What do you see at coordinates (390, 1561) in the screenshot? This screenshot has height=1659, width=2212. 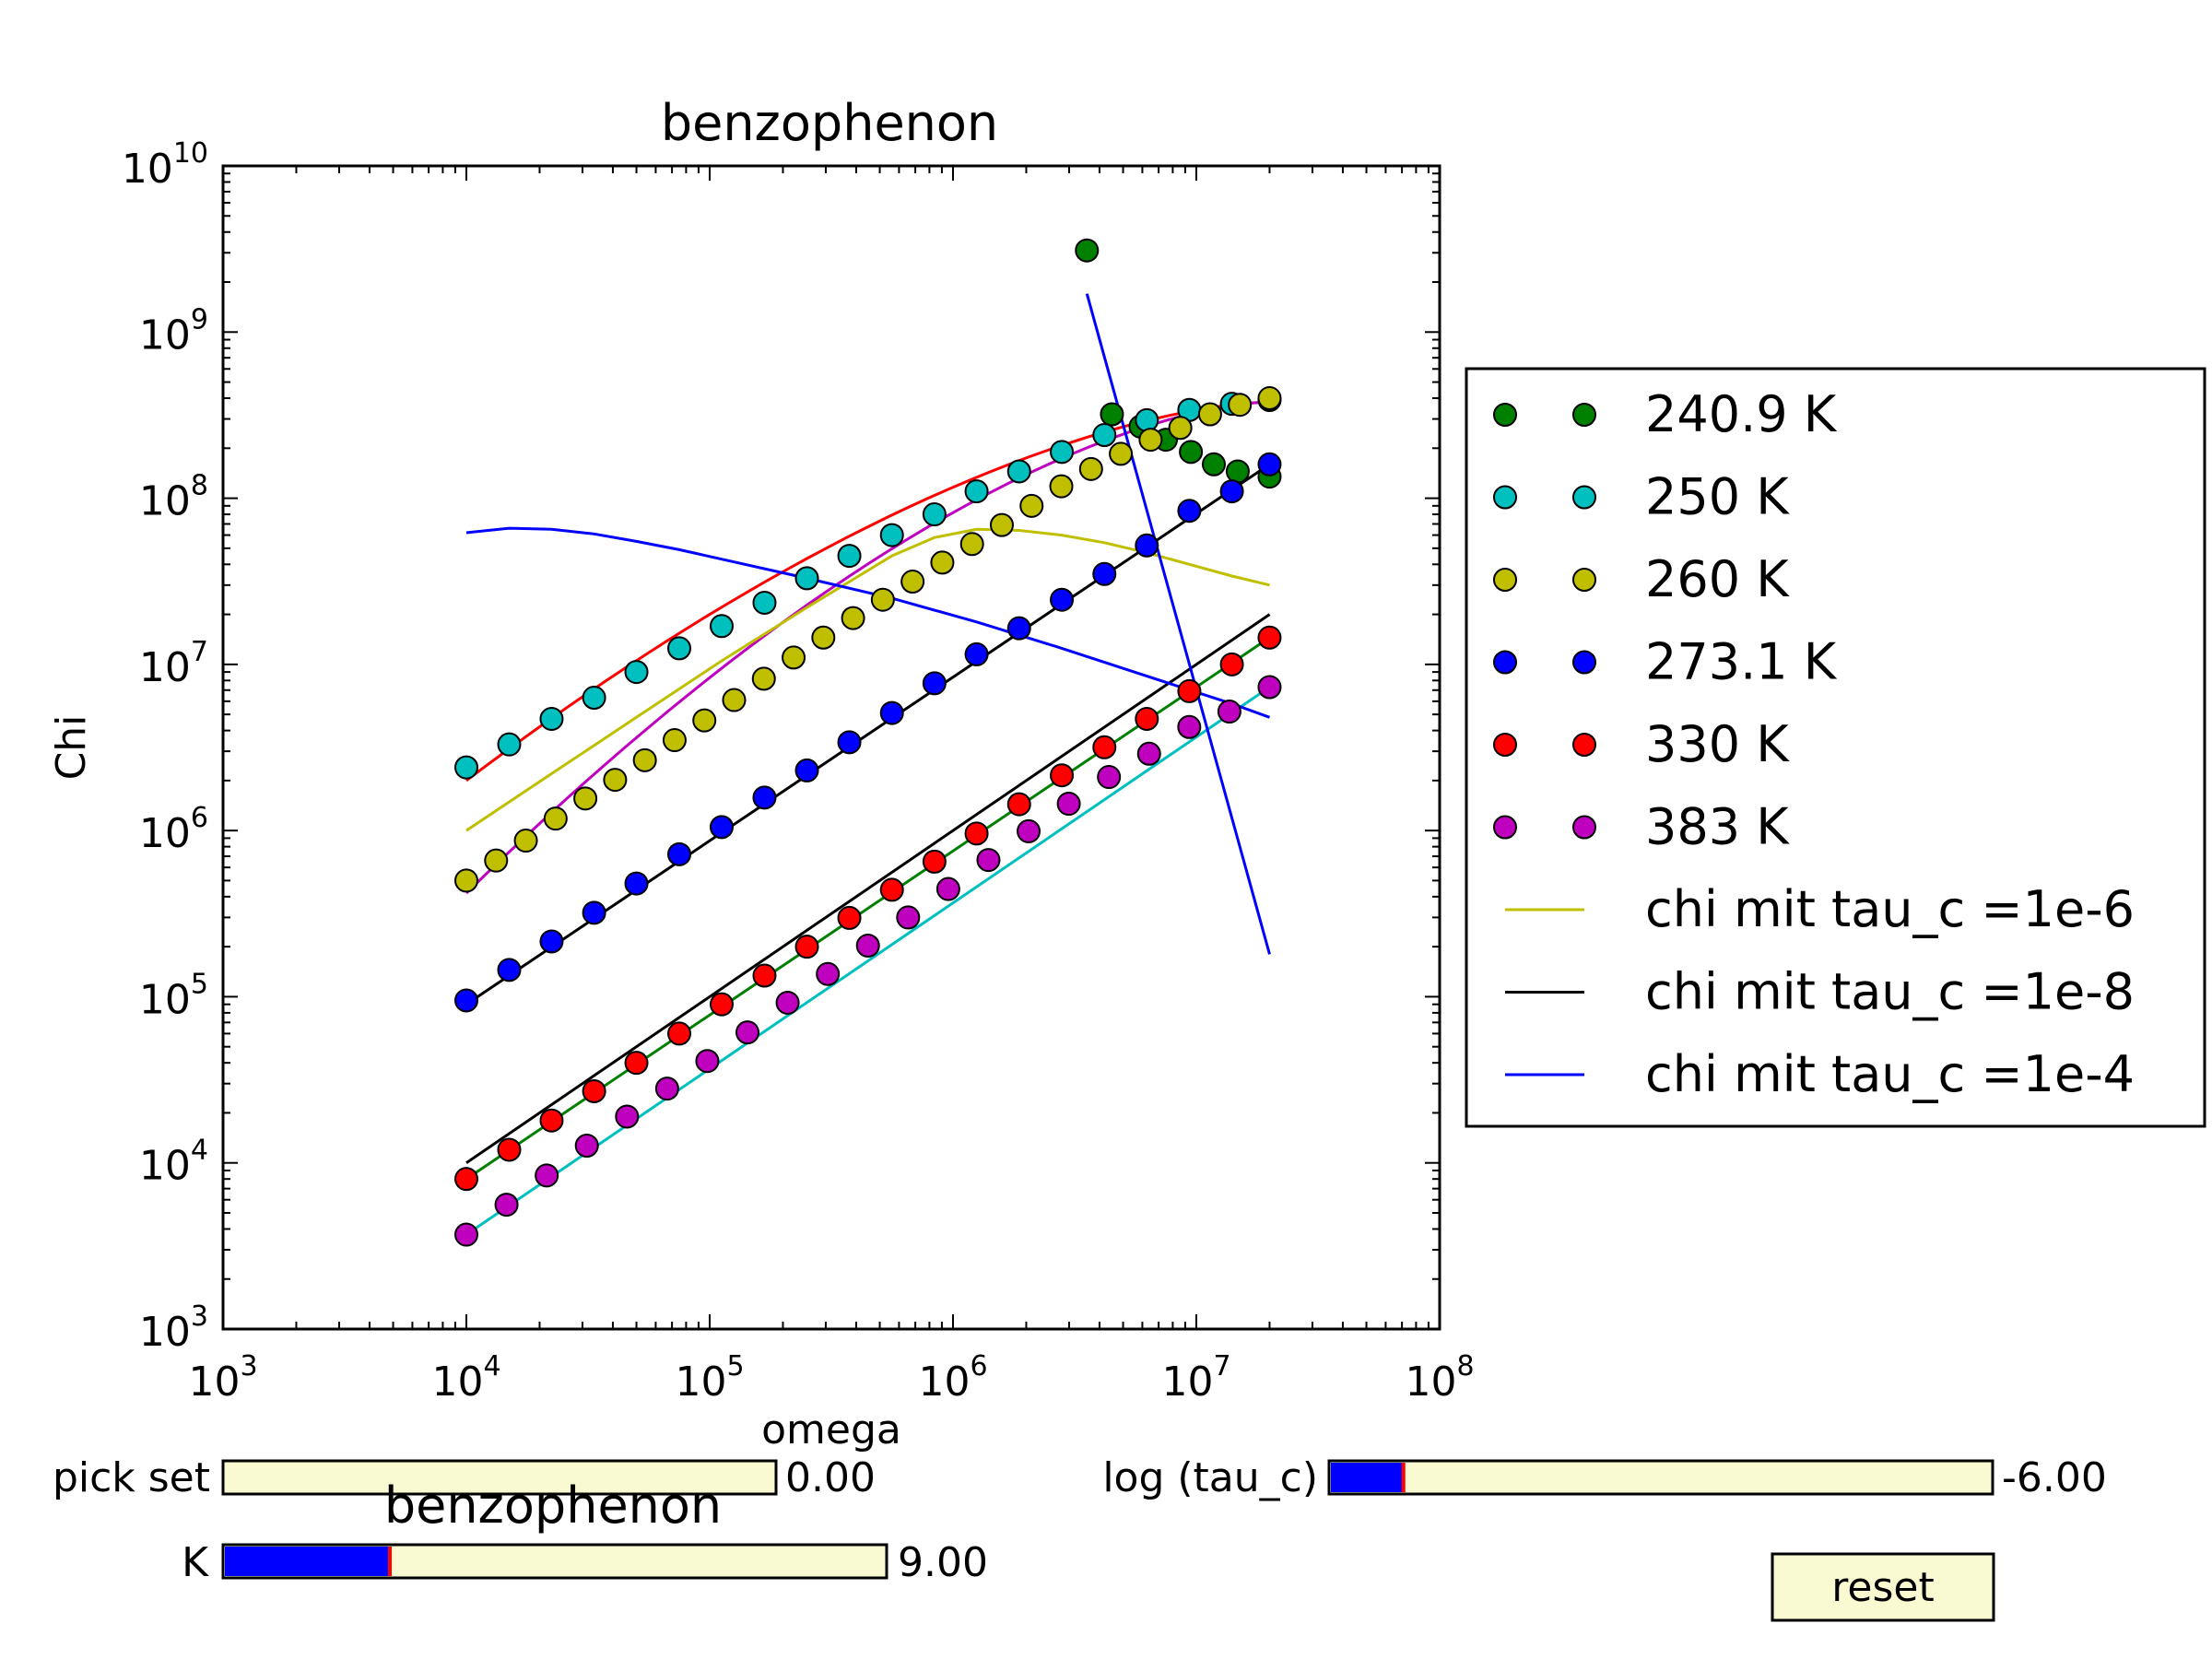 I see `k-marker` at bounding box center [390, 1561].